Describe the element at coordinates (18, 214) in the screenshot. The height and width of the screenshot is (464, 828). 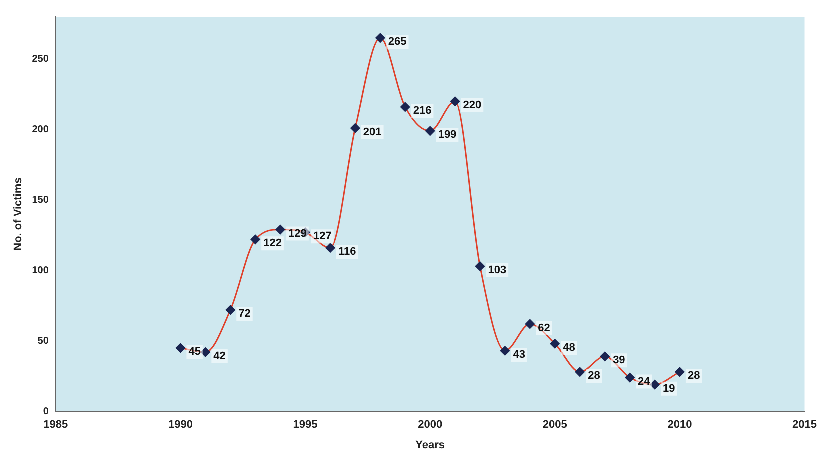
I see `y-axis-title: No. of Victims` at that location.